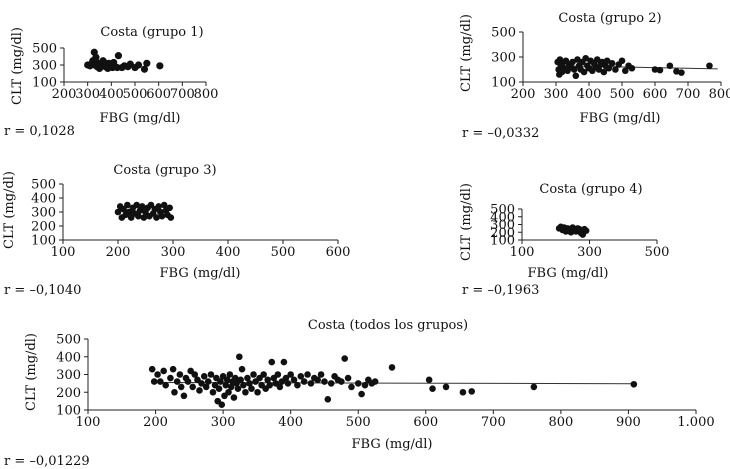  Describe the element at coordinates (500, 290) in the screenshot. I see `correlation-label: r = –0,1963` at that location.